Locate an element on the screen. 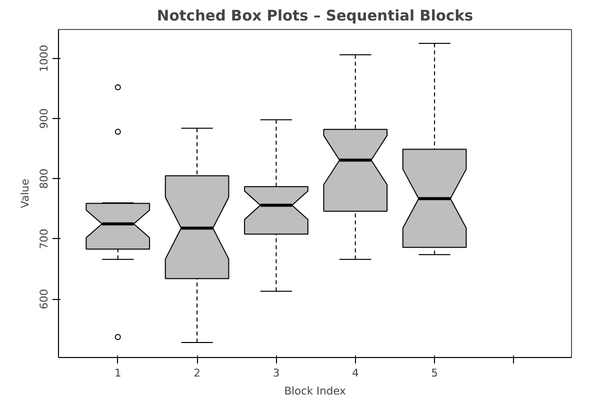 The height and width of the screenshot is (400, 599). y-axis-title: Value is located at coordinates (25, 193).